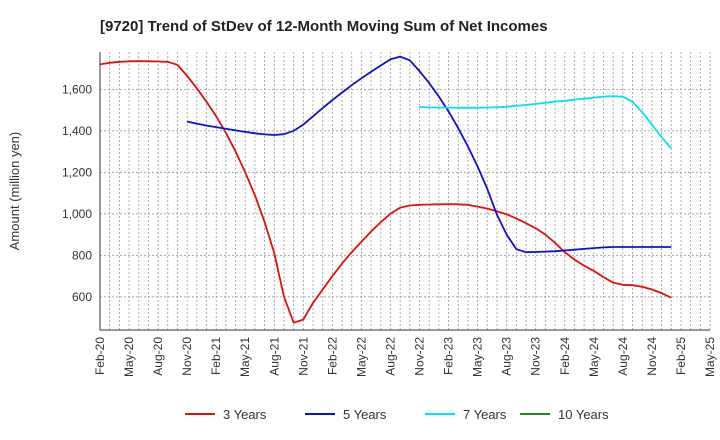 This screenshot has width=720, height=440. I want to click on x-tick-label: Aug-20, so click(158, 356).